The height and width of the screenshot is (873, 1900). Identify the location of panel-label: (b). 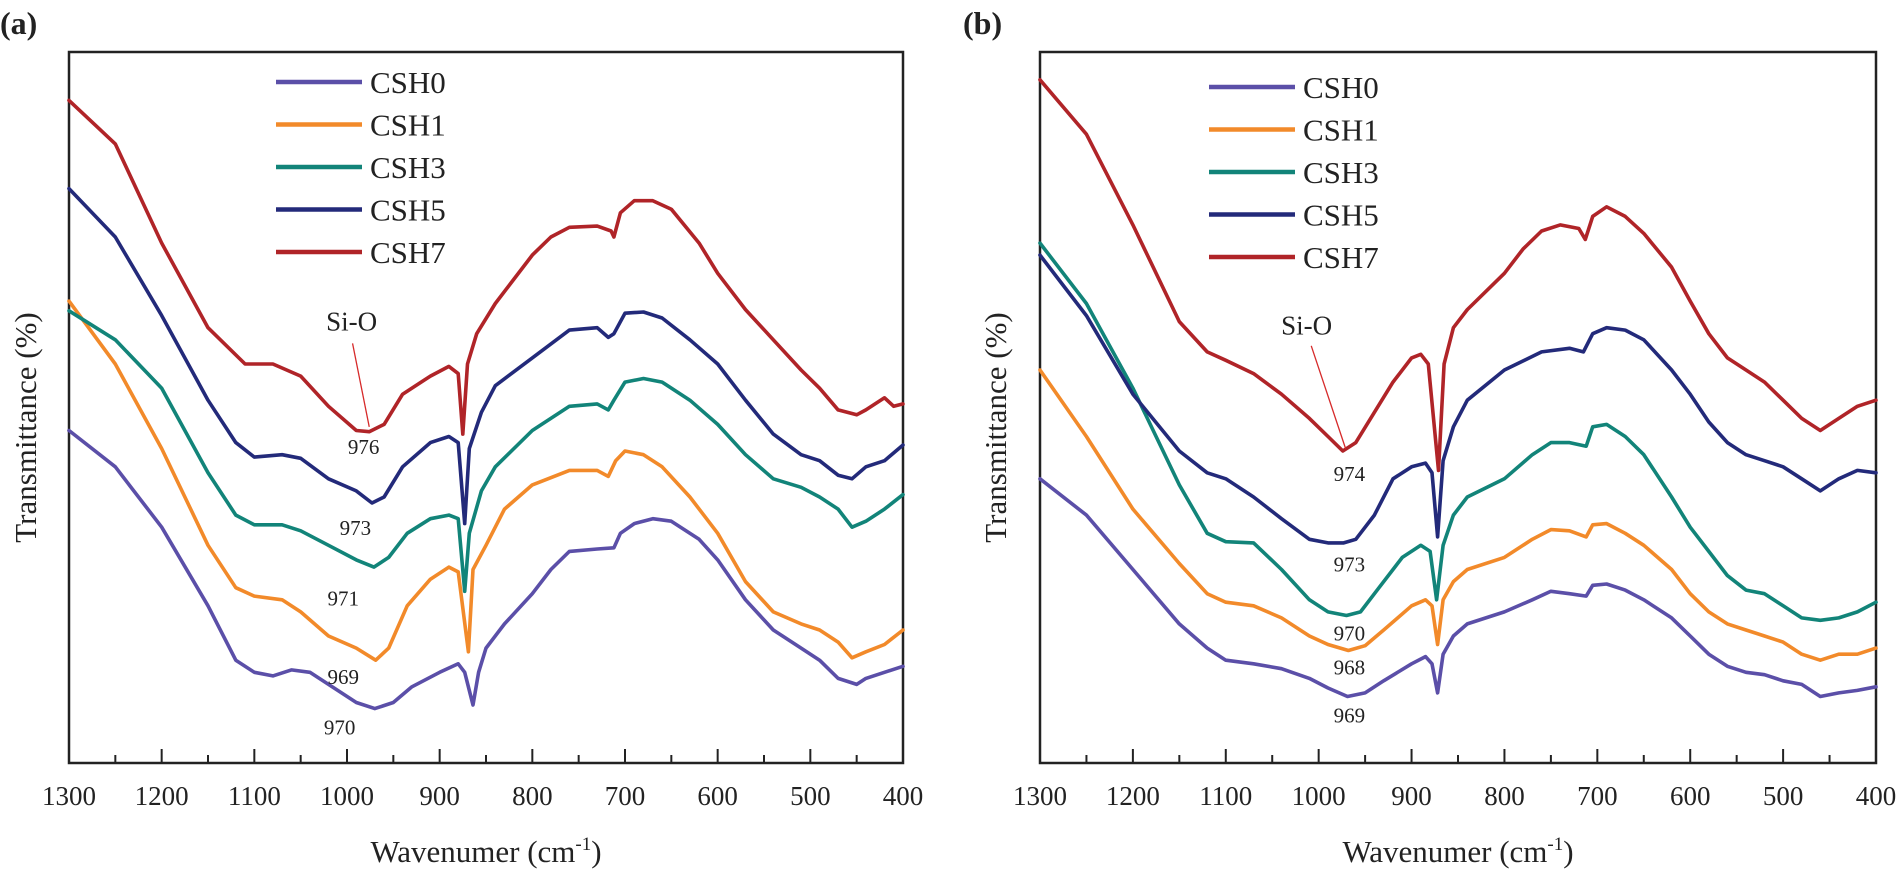
(982, 23).